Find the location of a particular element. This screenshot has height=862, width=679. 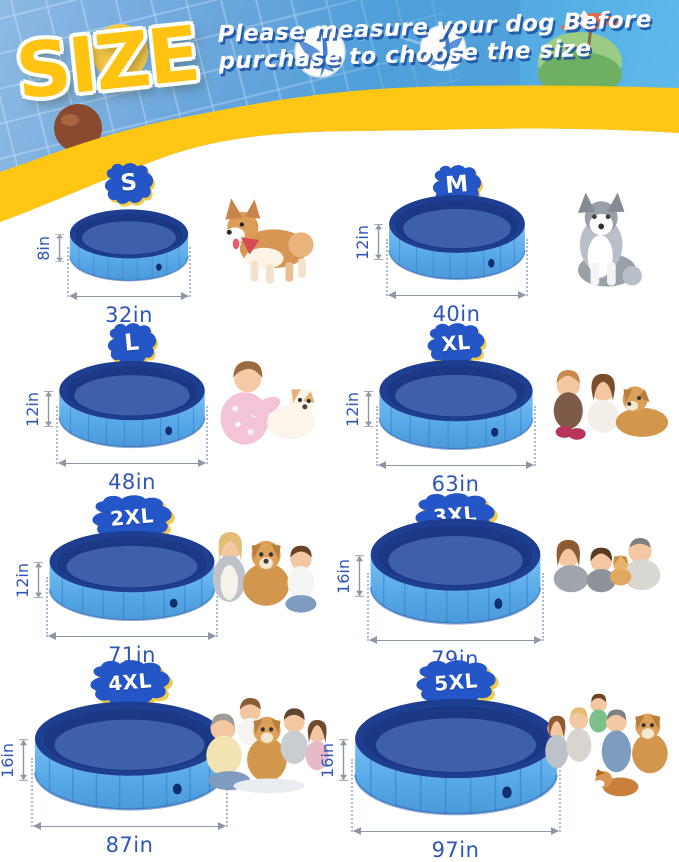

size-badge: S is located at coordinates (129, 183).